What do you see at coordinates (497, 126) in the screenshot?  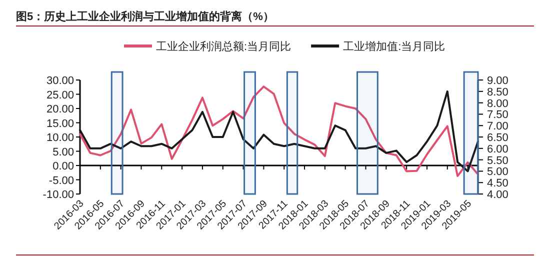 I see `y2-tick-label: 7.00` at bounding box center [497, 126].